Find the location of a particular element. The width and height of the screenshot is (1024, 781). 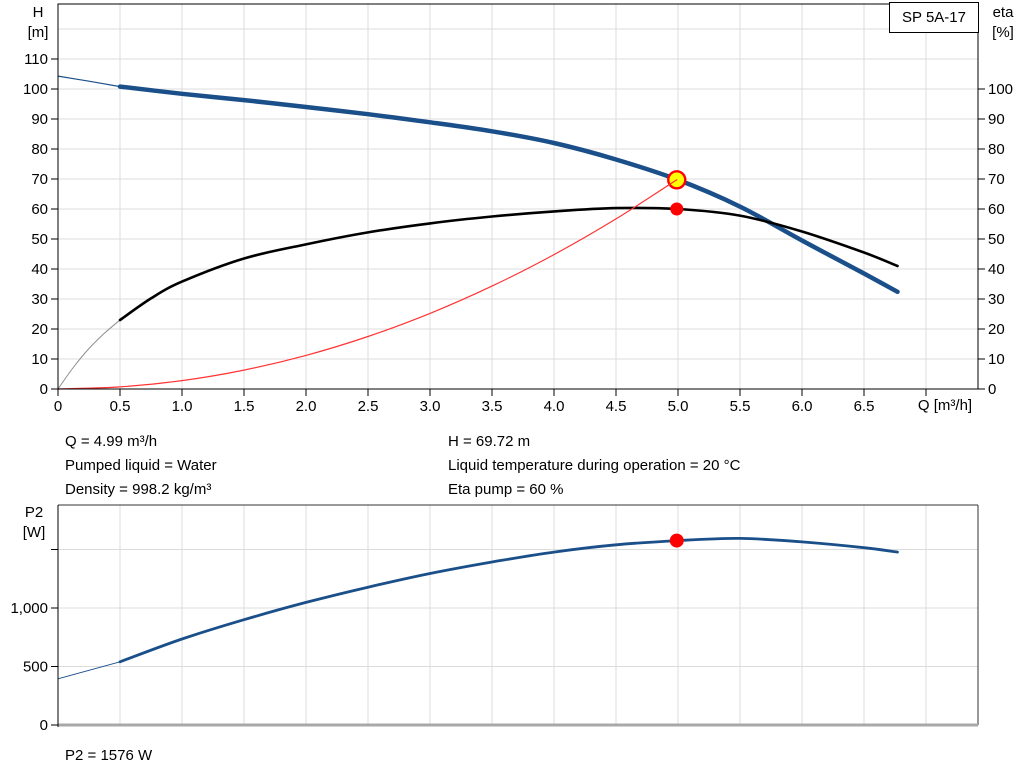

eta-axis-title-unit: [%] is located at coordinates (1003, 32).